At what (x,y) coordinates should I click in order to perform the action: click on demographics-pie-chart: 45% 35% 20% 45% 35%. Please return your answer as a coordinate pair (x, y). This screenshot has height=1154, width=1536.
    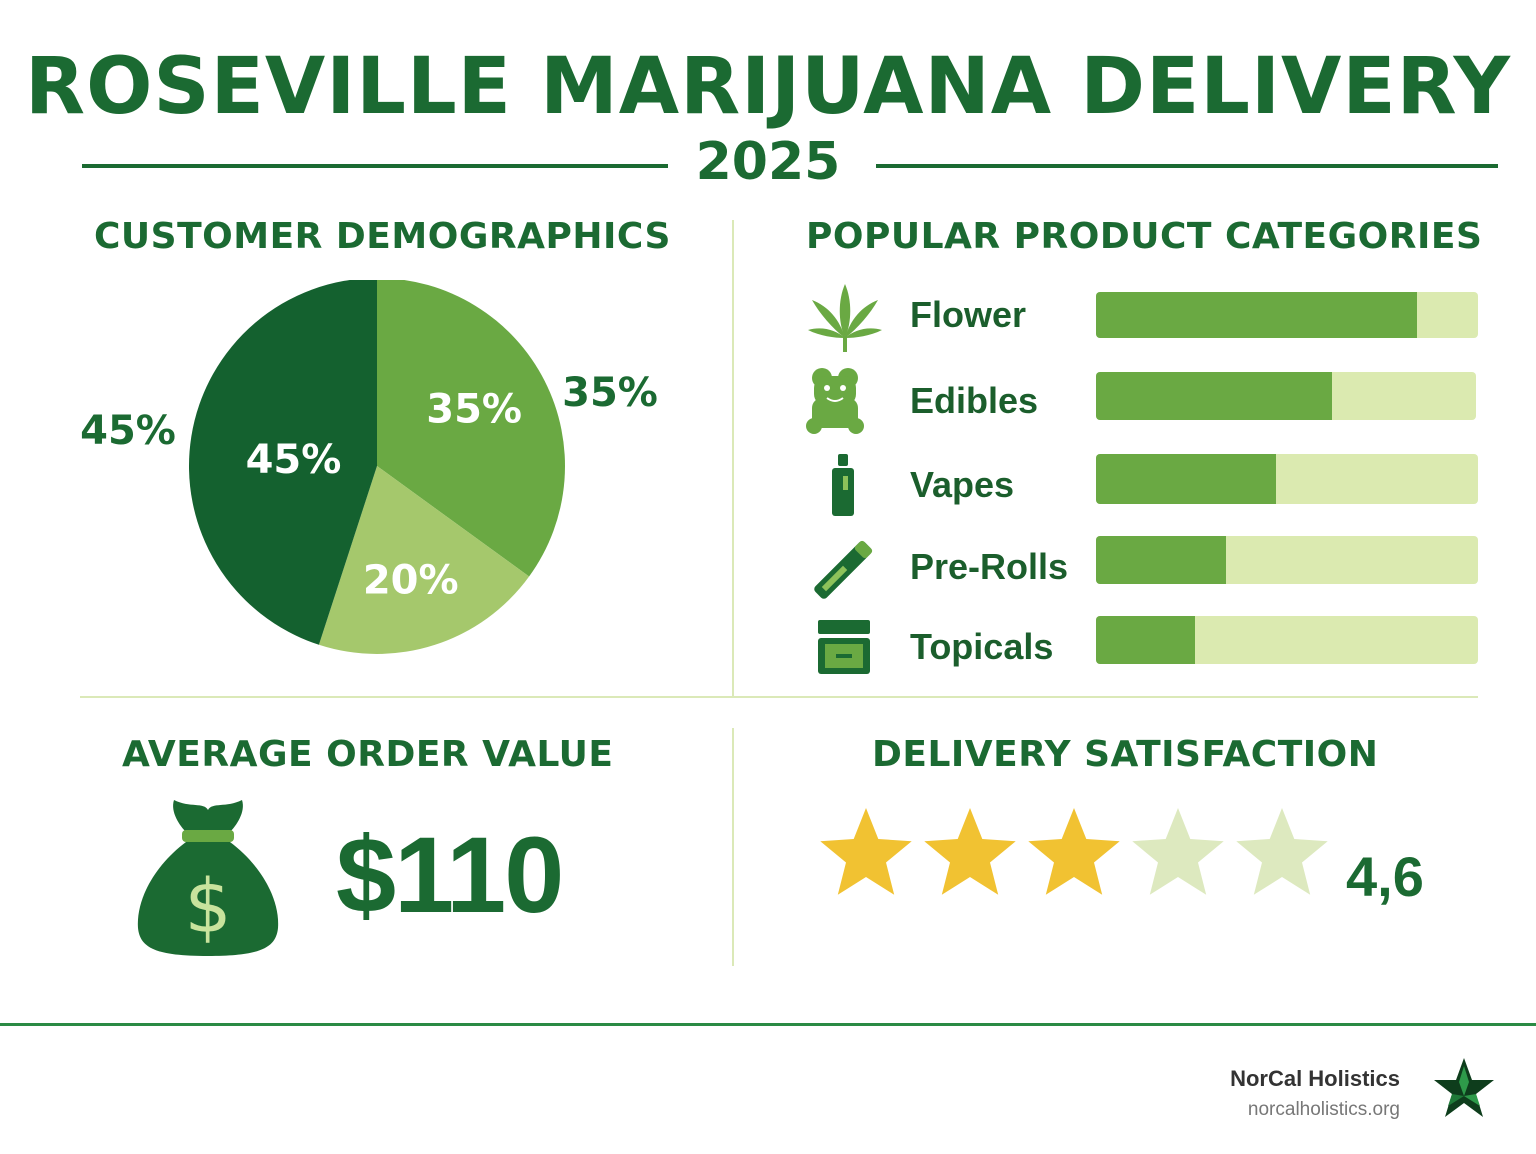
    Looking at the image, I should click on (369, 467).